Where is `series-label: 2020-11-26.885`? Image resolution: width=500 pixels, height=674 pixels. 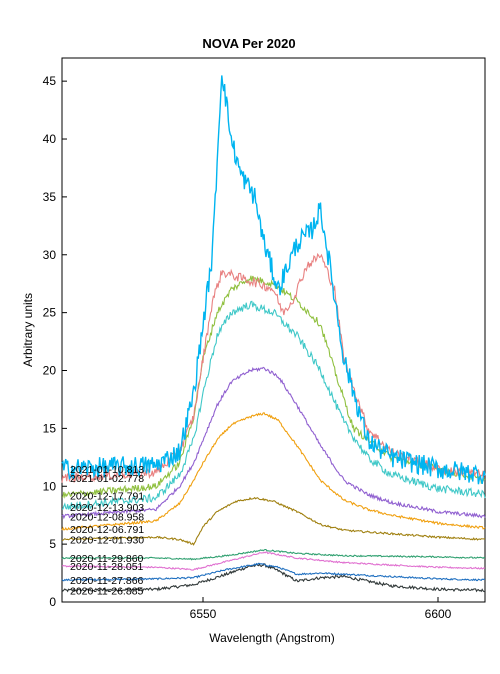
series-label: 2020-11-26.885 is located at coordinates (107, 591).